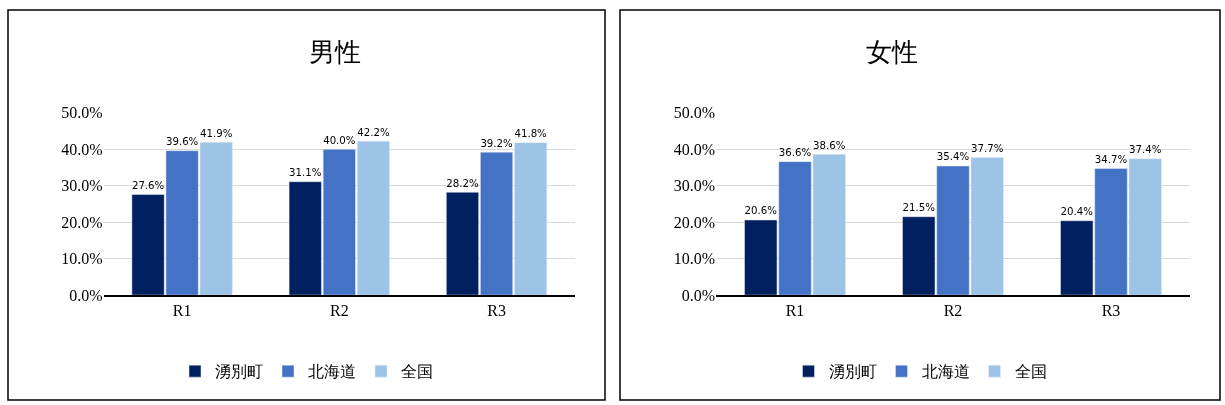  What do you see at coordinates (987, 149) in the screenshot?
I see `data-label: 37.7%` at bounding box center [987, 149].